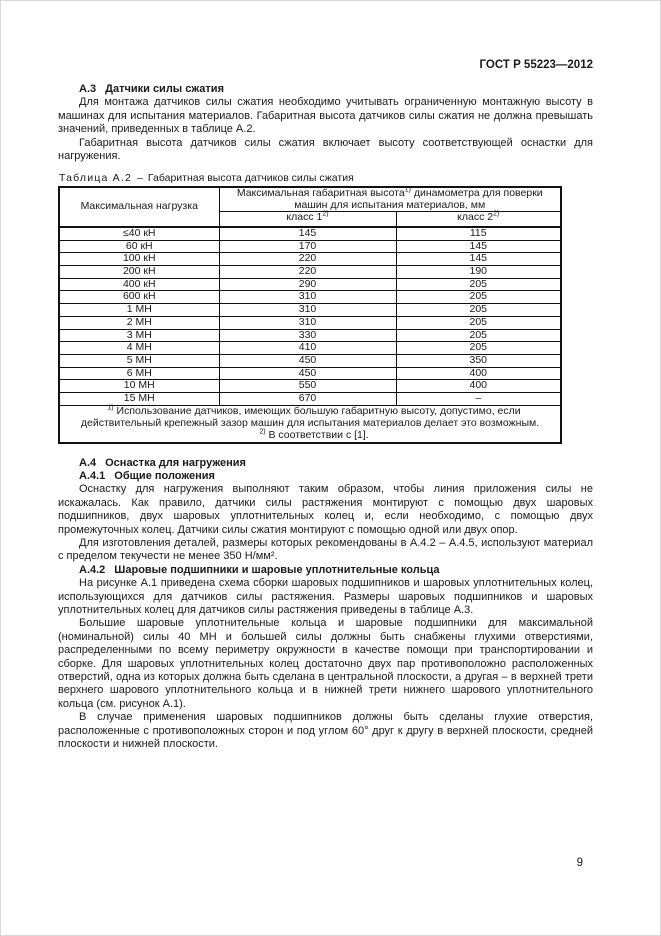 This screenshot has width=661, height=936. Describe the element at coordinates (164, 89) in the screenshot. I see `section-a3-title: Датчики силы сжатия` at that location.